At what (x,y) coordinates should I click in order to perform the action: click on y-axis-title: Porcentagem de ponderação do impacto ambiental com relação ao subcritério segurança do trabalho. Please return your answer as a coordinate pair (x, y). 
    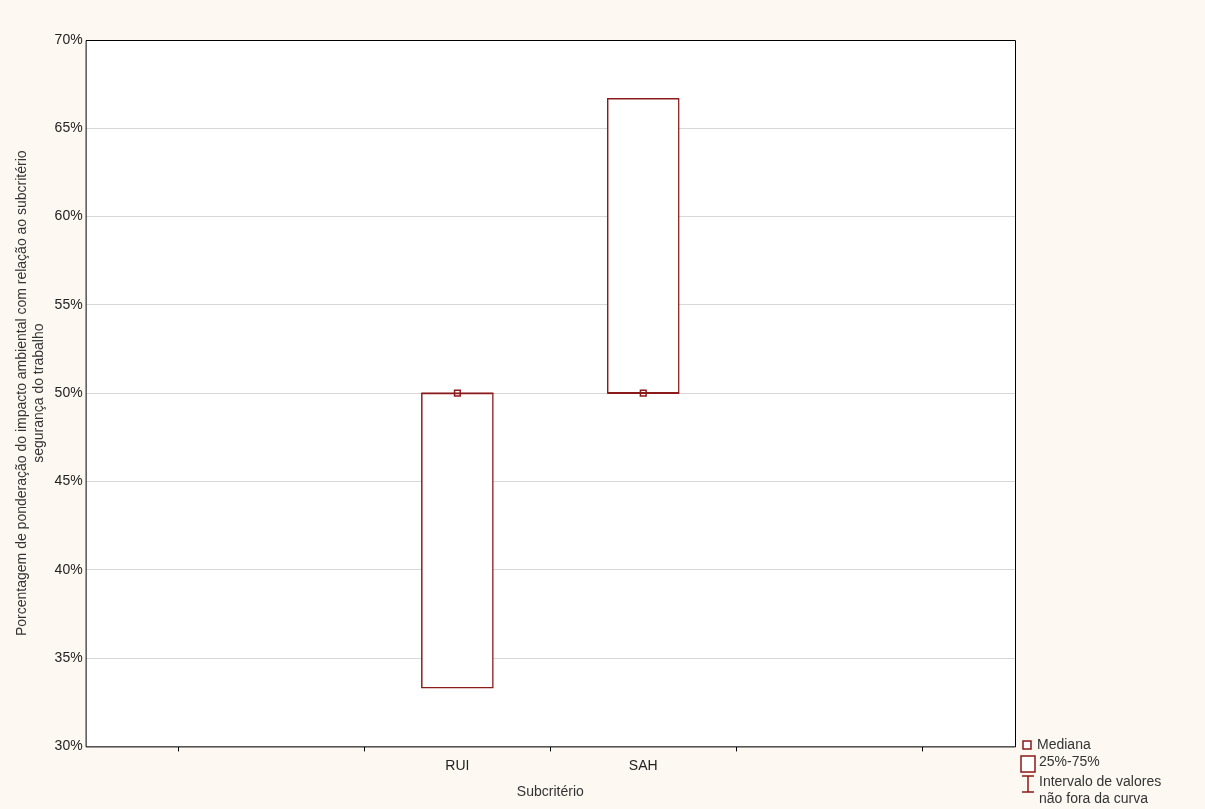
    Looking at the image, I should click on (30, 393).